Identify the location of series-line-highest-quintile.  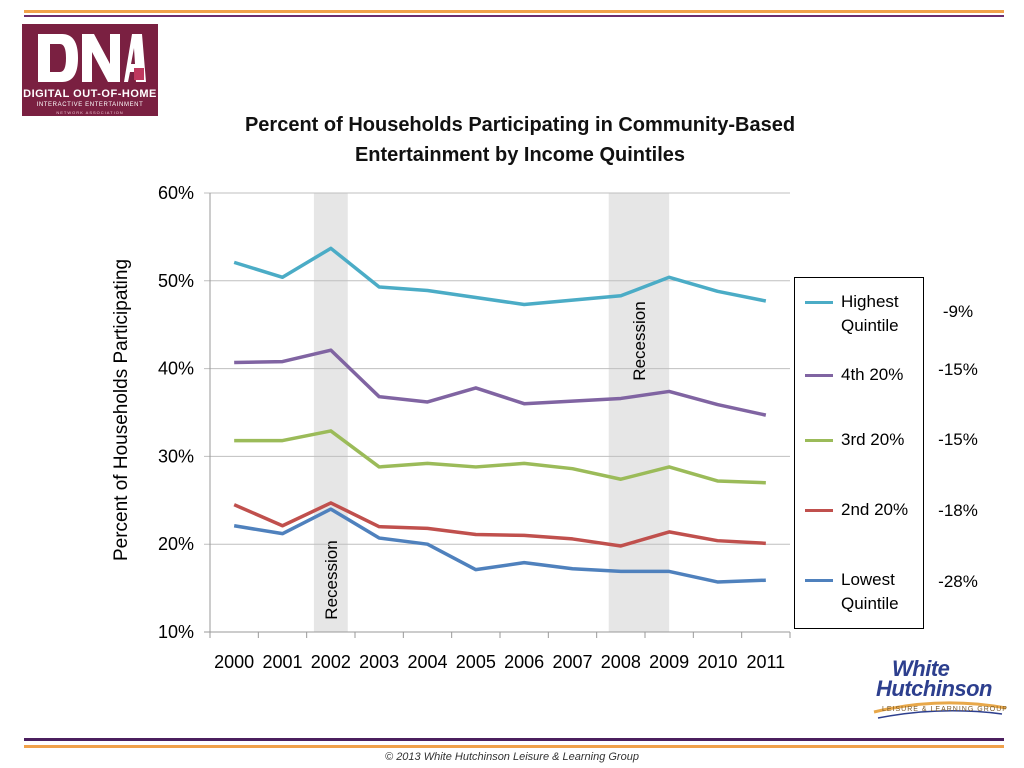
(500, 276).